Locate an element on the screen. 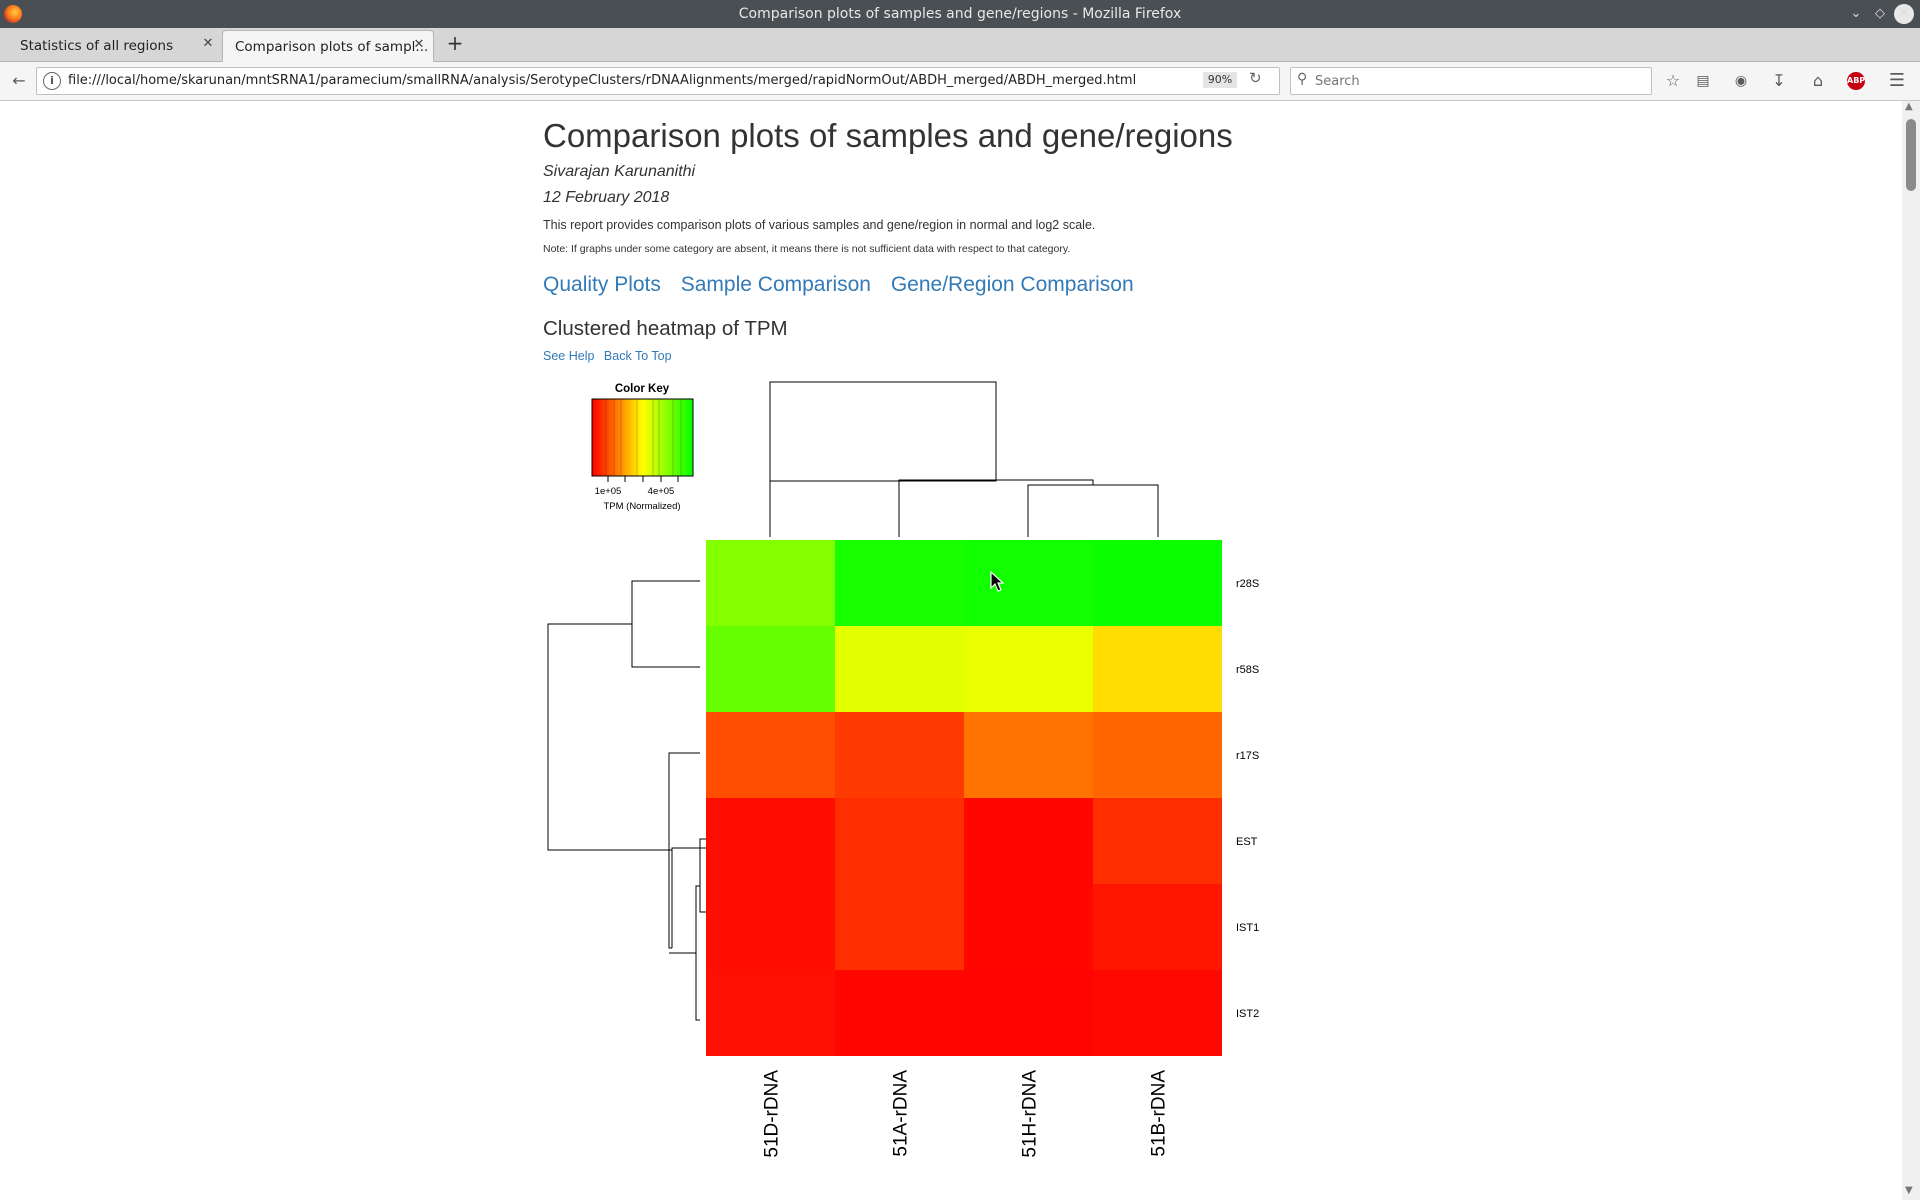  link-gene-region-comparison: Gene/Region Comparison is located at coordinates (1012, 284).